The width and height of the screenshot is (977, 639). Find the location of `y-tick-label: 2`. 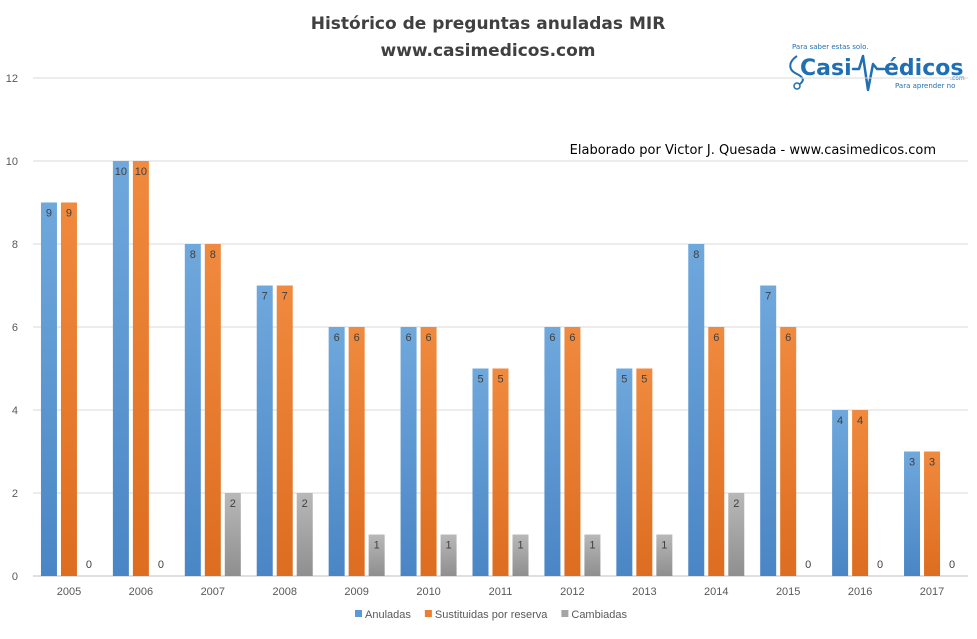

y-tick-label: 2 is located at coordinates (15, 494).